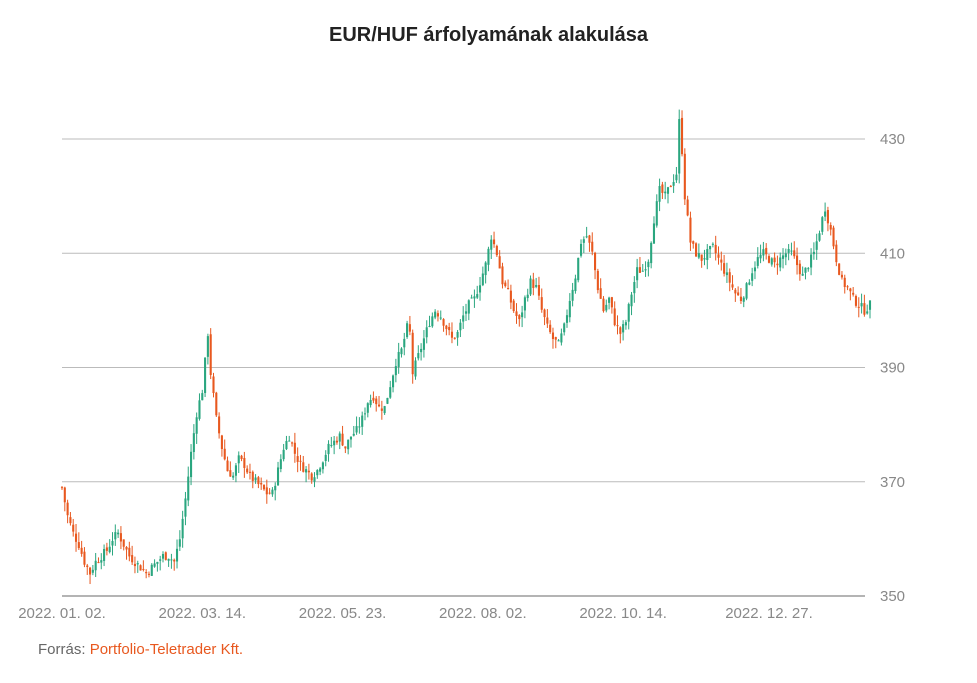 This screenshot has width=977, height=683. I want to click on y-tick-label: 350, so click(892, 596).